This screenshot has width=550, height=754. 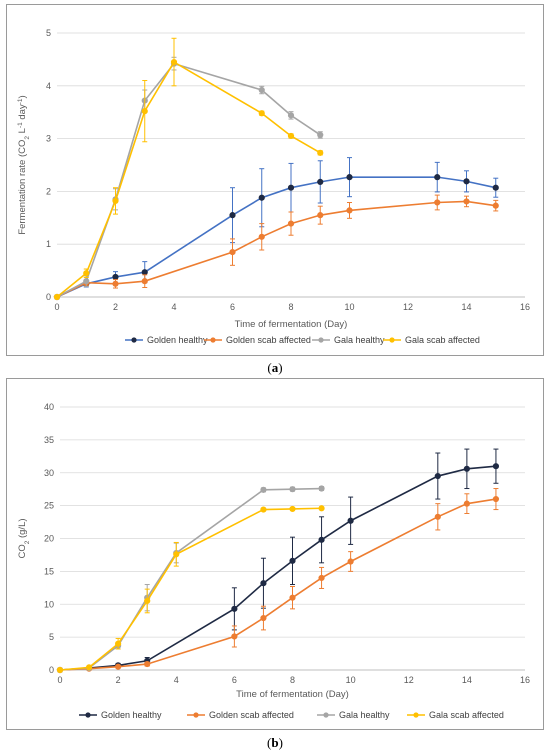 I want to click on y-axis-title-1: CO2 (g/L), so click(x=24, y=538).